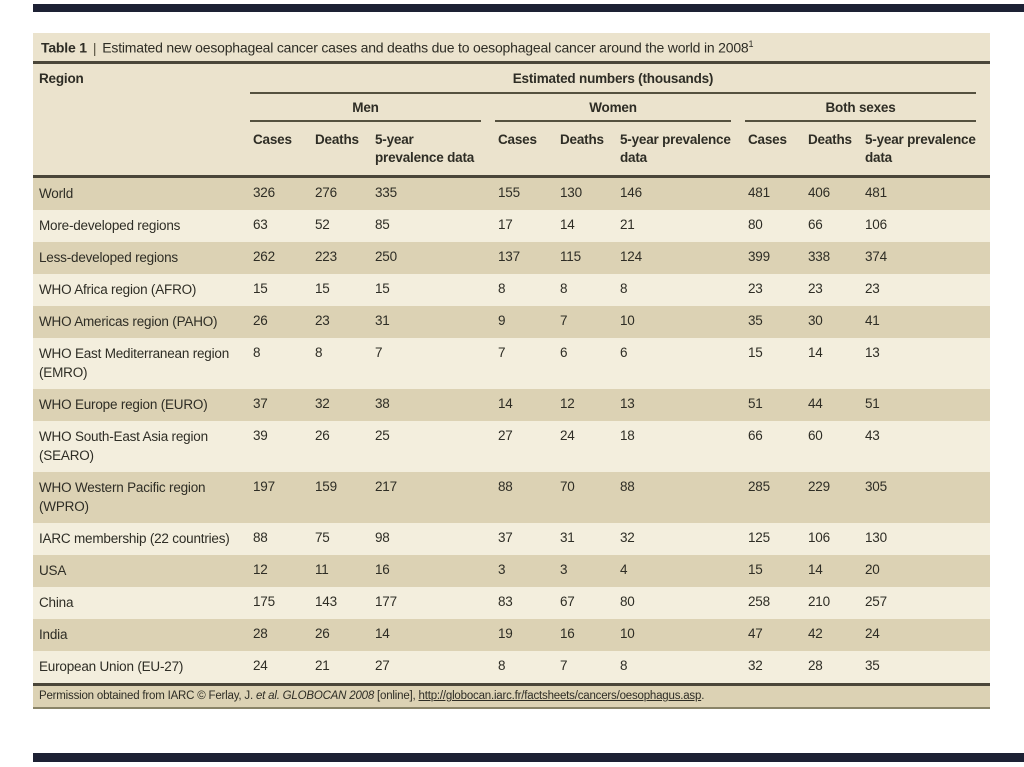 The image size is (1024, 767). I want to click on region-cell: WHO Western Pacific region (WPRO), so click(122, 497).